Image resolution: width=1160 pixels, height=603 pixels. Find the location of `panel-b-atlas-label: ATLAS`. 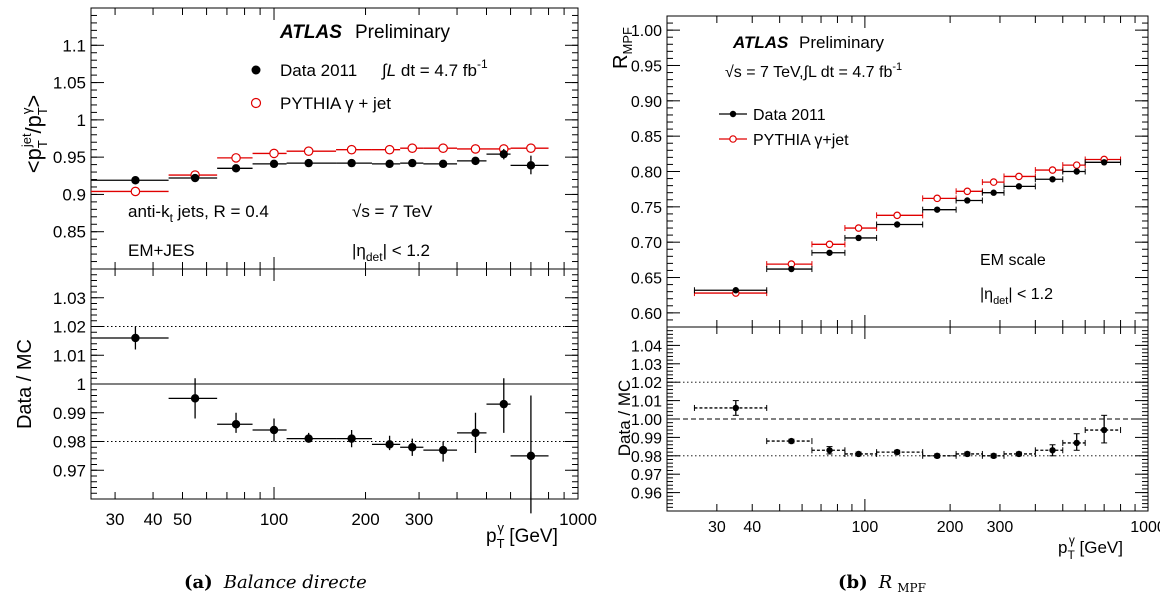

panel-b-atlas-label: ATLAS is located at coordinates (760, 42).